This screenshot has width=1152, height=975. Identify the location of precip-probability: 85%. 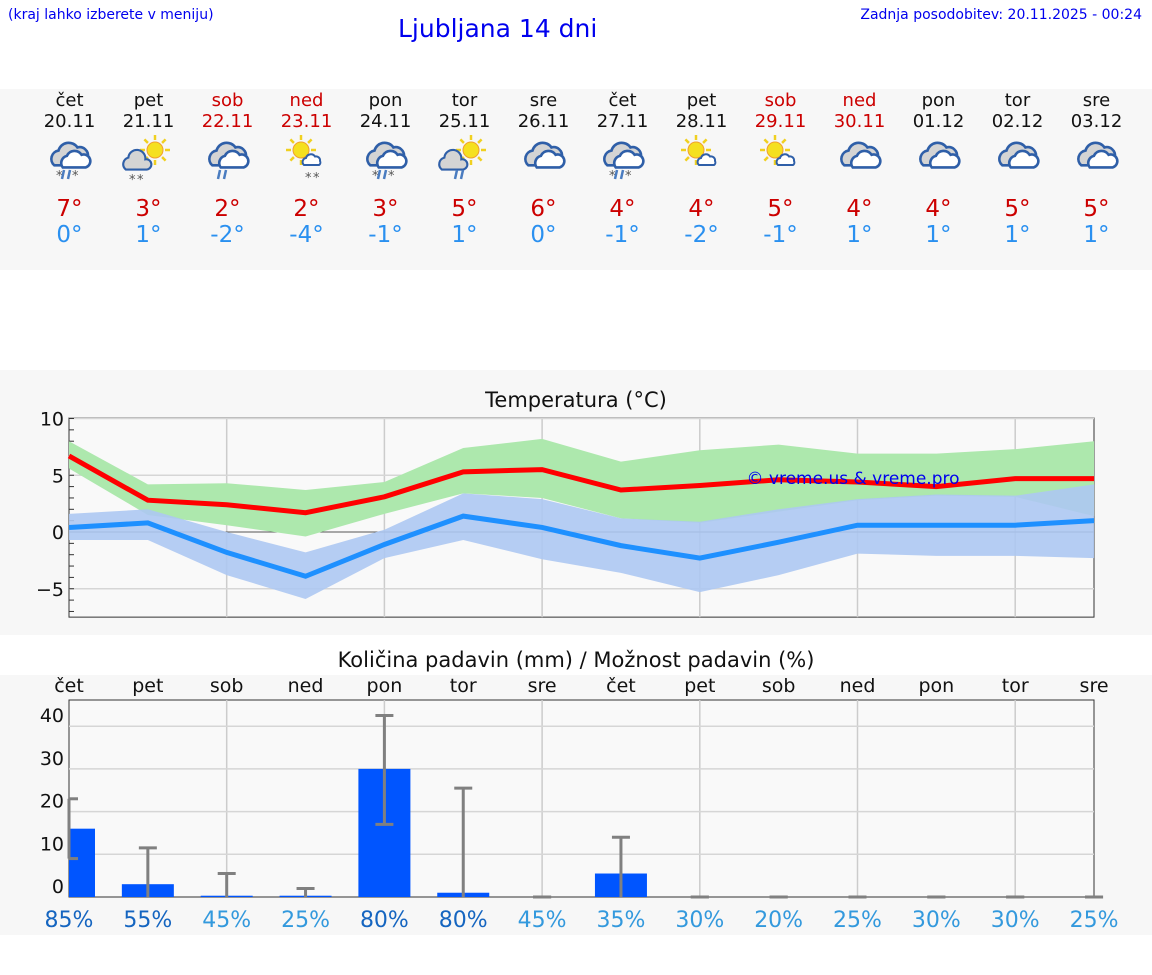
(69, 920).